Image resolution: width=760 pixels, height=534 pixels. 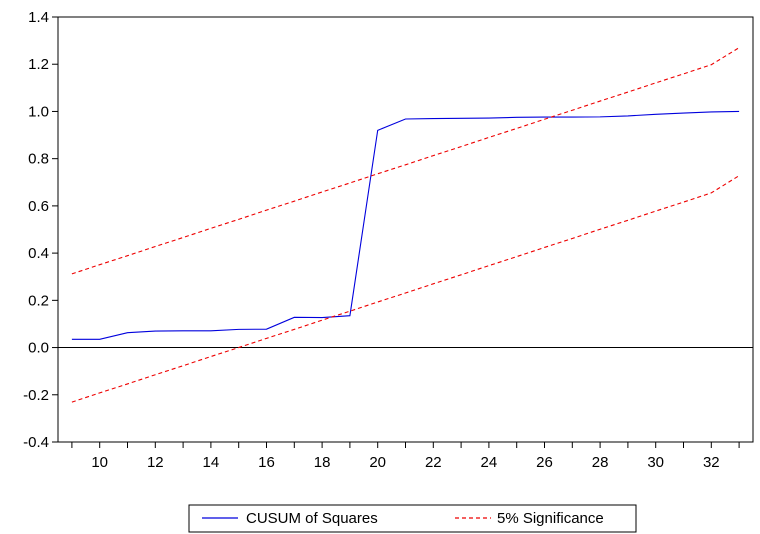 I want to click on x-tick-label: 32, so click(x=711, y=462).